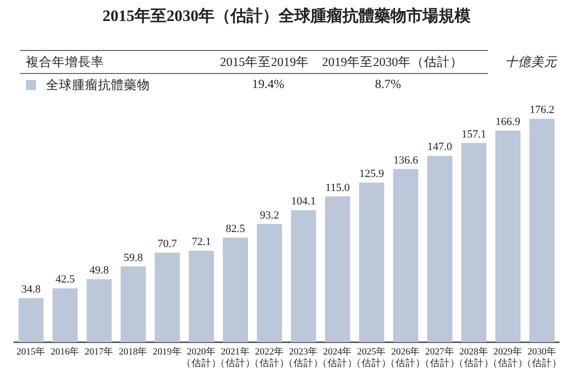 This screenshot has width=573, height=373. Describe the element at coordinates (65, 62) in the screenshot. I see `text: 複合年增長率` at that location.